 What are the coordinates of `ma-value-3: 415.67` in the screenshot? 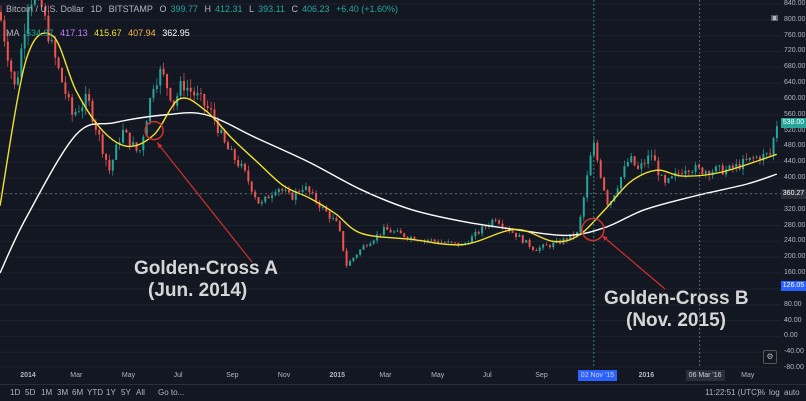 It's located at (108, 33).